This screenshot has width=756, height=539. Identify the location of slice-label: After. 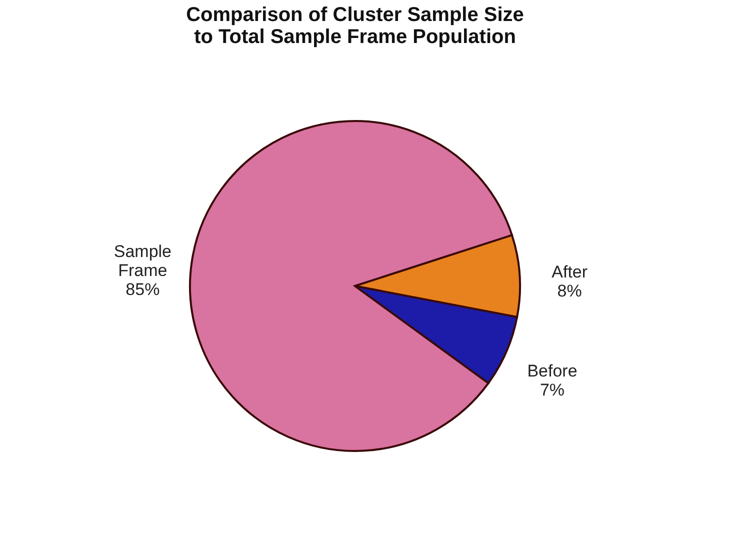
(570, 272).